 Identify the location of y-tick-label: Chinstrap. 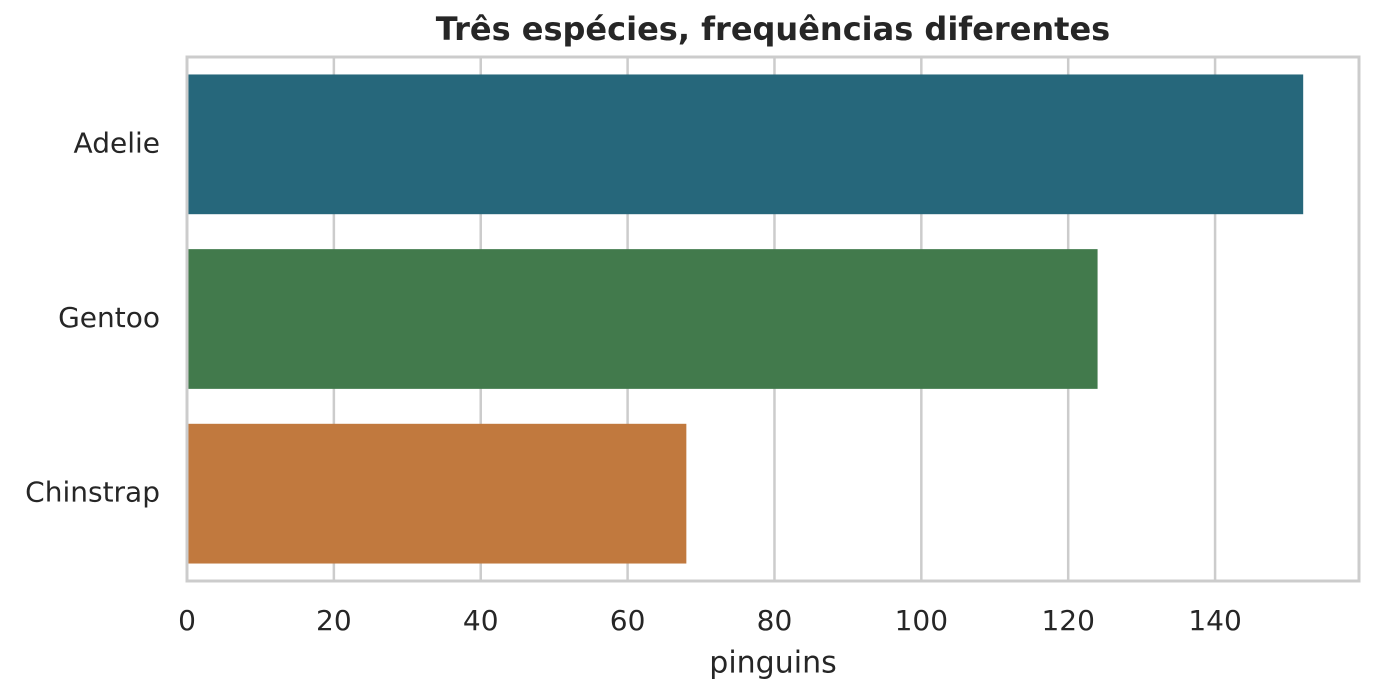
(92, 492).